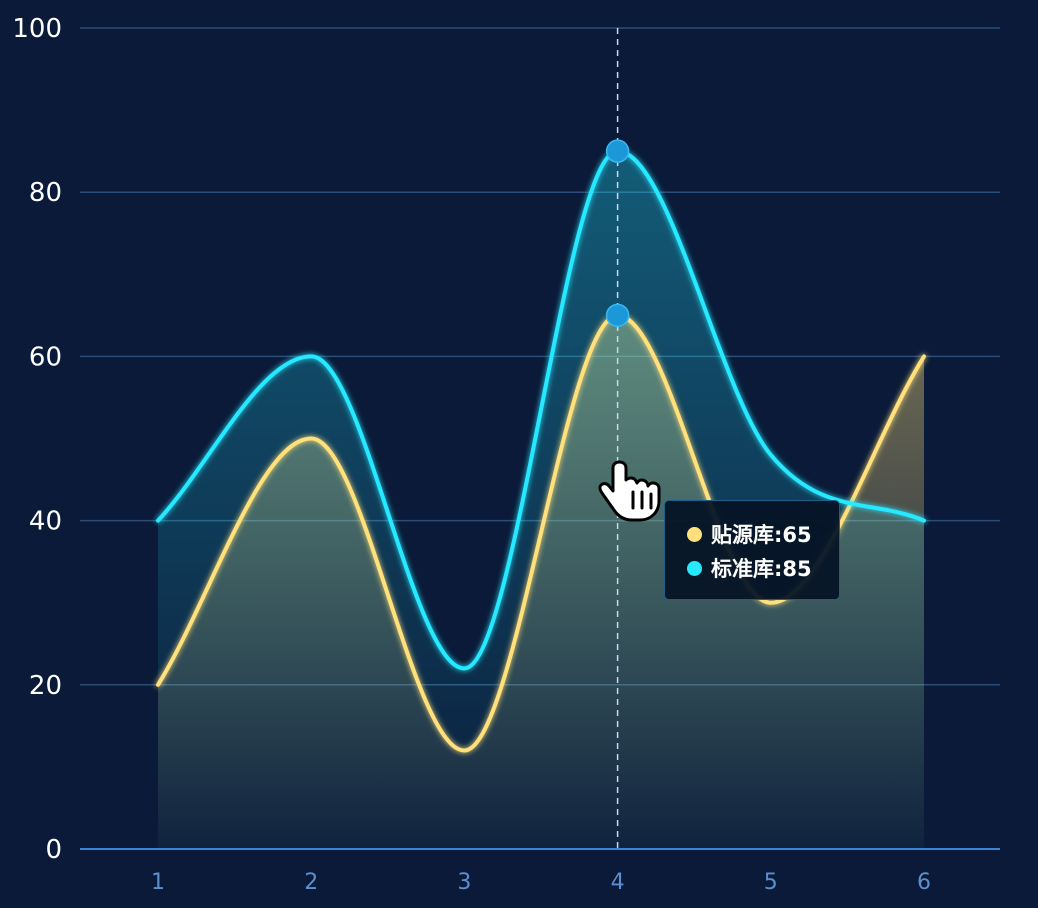 This screenshot has width=1038, height=908. What do you see at coordinates (924, 882) in the screenshot?
I see `x-tick-label: 6` at bounding box center [924, 882].